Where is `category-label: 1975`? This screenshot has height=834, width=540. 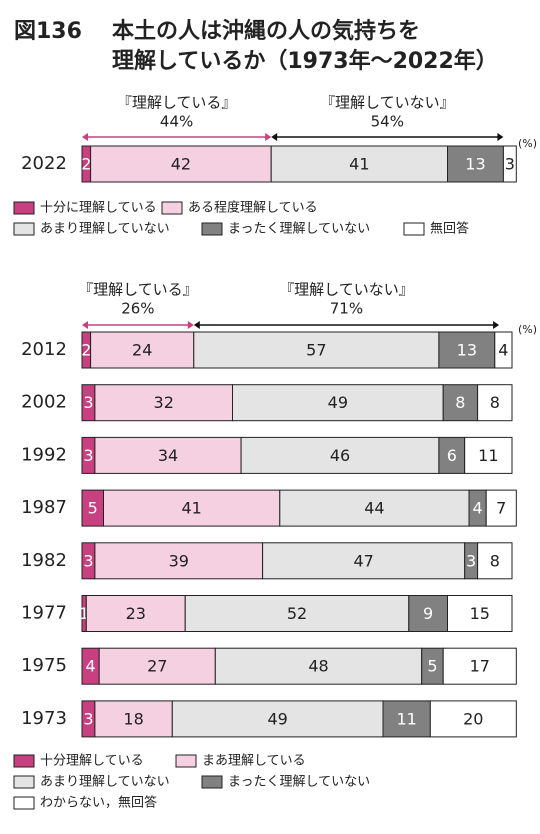 category-label: 1975 is located at coordinates (44, 665).